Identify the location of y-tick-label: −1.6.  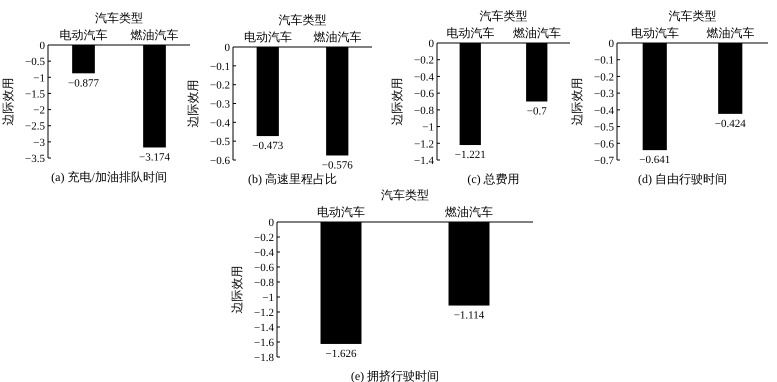
(264, 343).